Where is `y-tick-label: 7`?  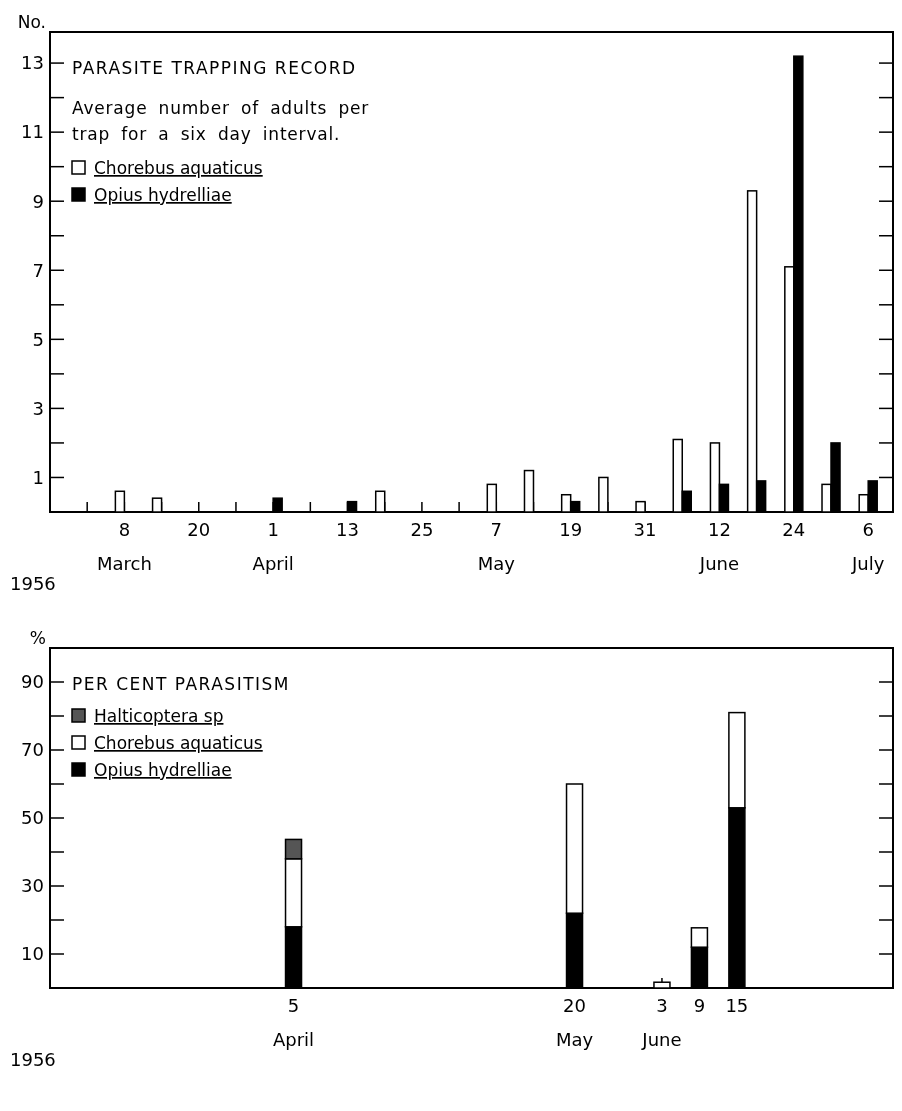
y-tick-label: 7 is located at coordinates (38, 270).